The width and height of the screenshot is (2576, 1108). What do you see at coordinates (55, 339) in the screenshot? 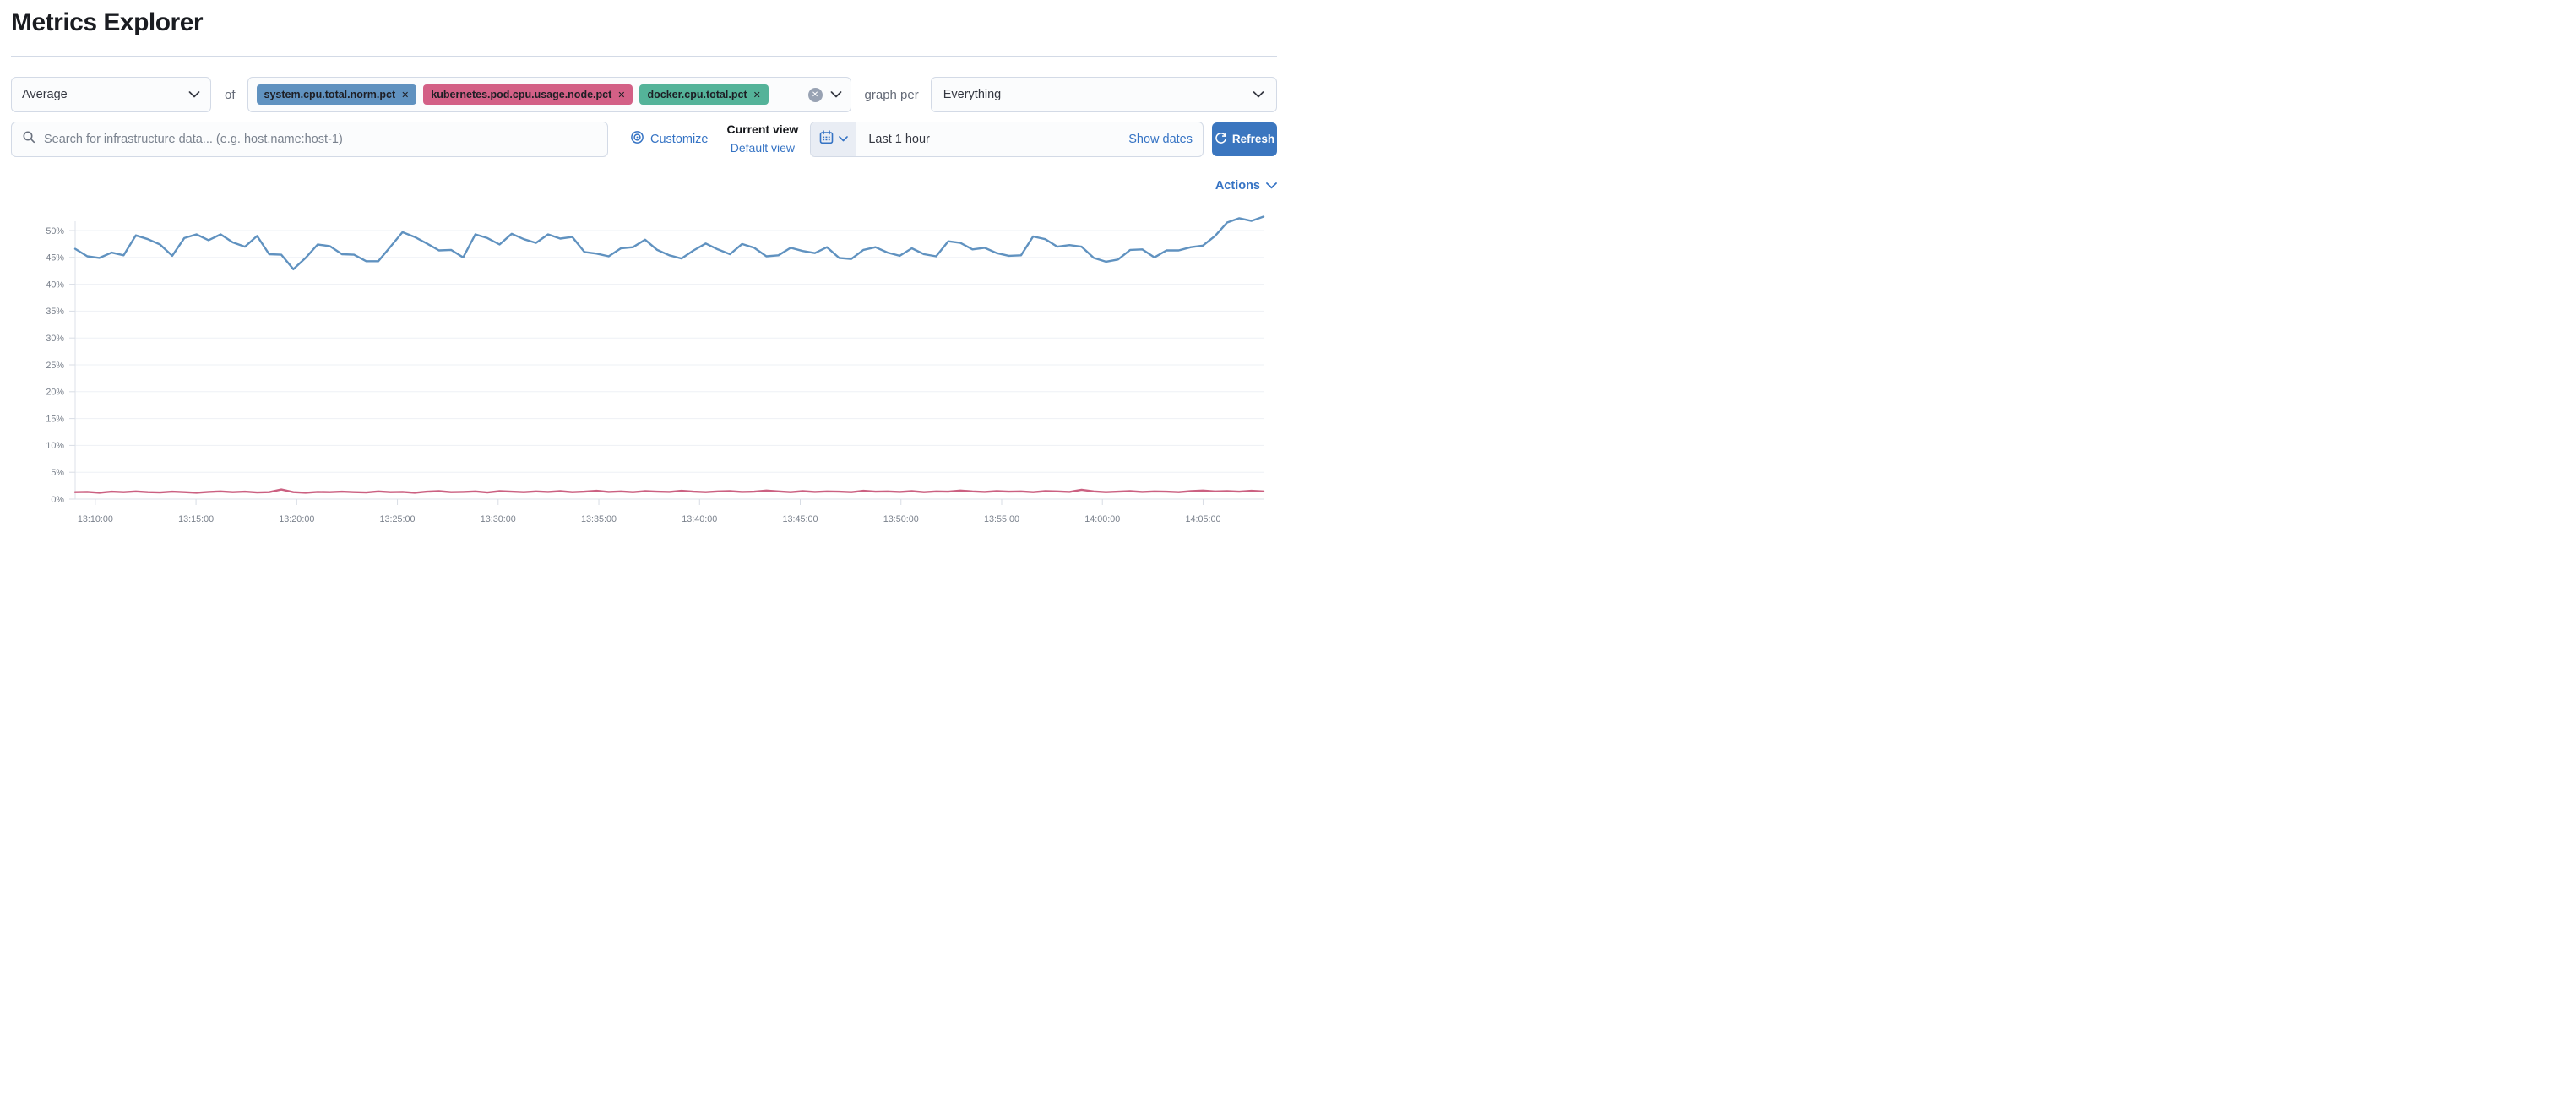
I see `svg-text: 30%` at bounding box center [55, 339].